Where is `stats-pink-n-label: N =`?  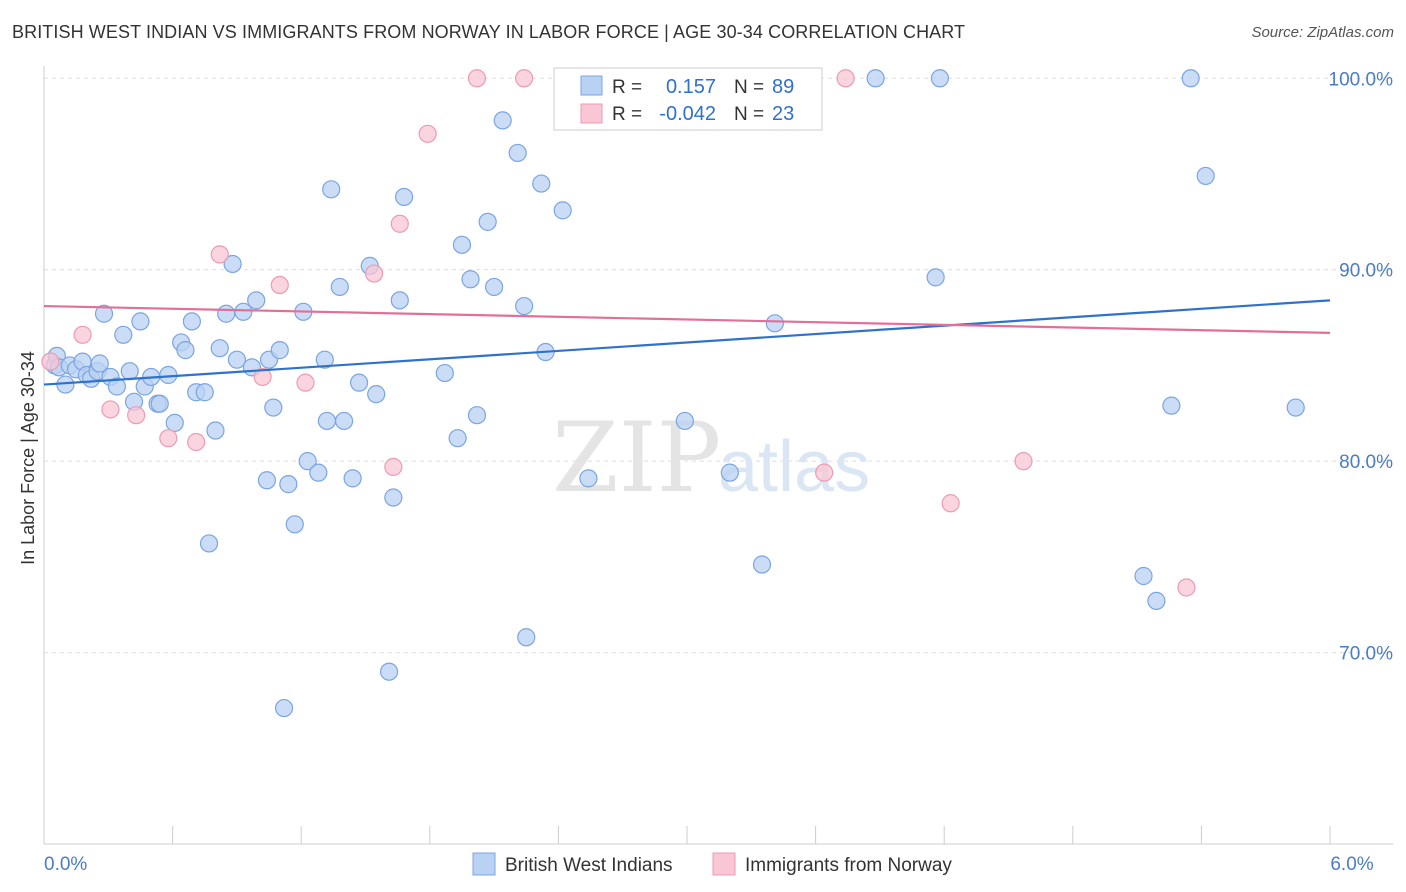 stats-pink-n-label: N = is located at coordinates (749, 114).